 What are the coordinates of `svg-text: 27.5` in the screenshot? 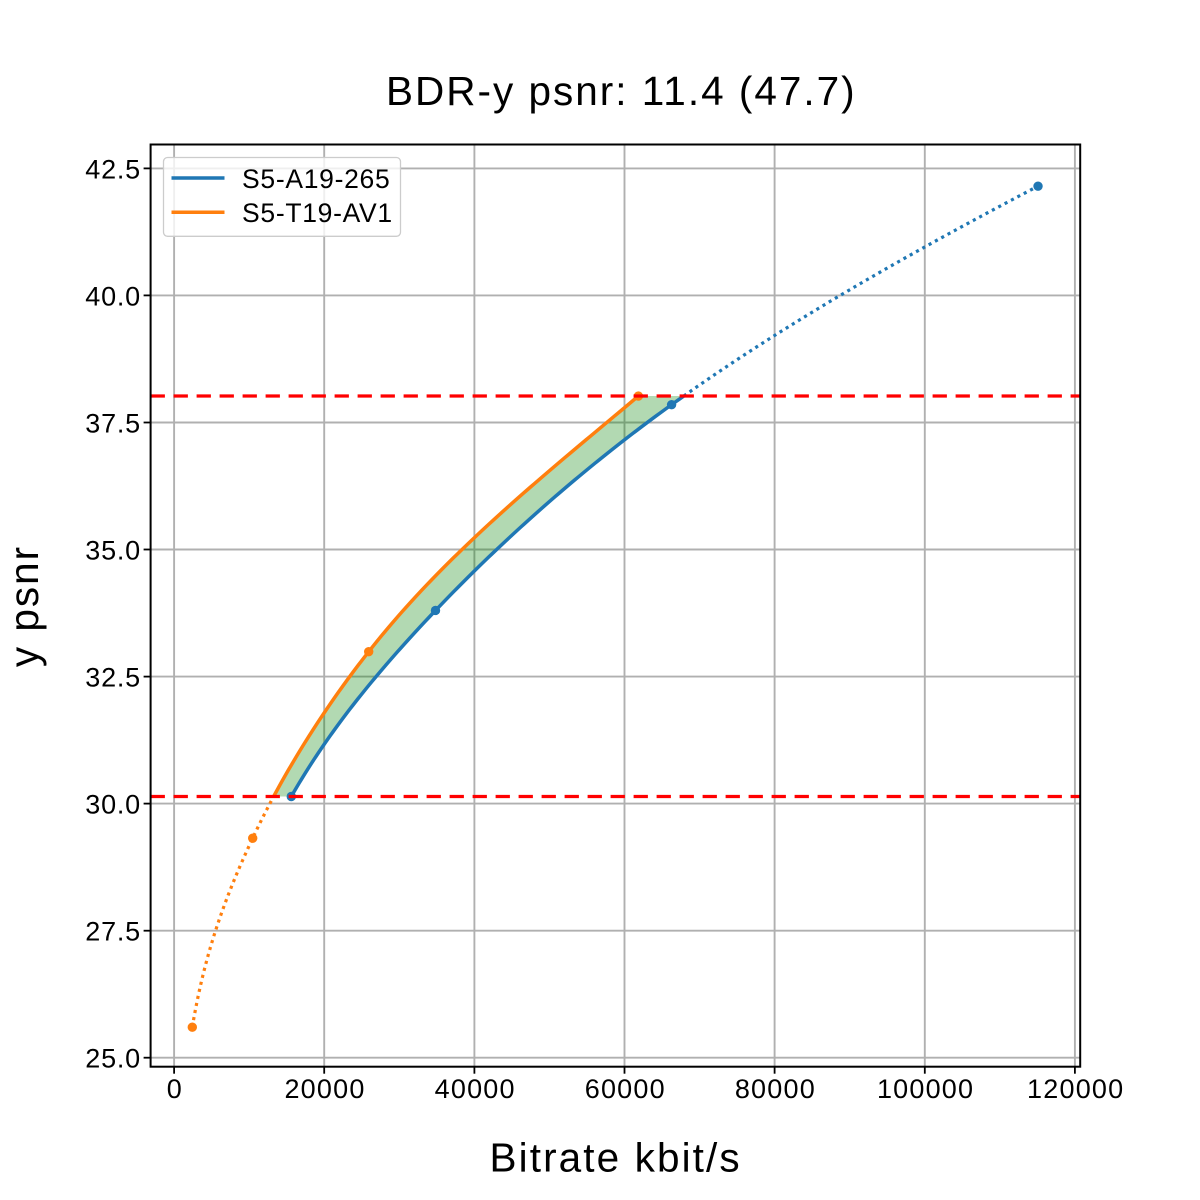 It's located at (113, 932).